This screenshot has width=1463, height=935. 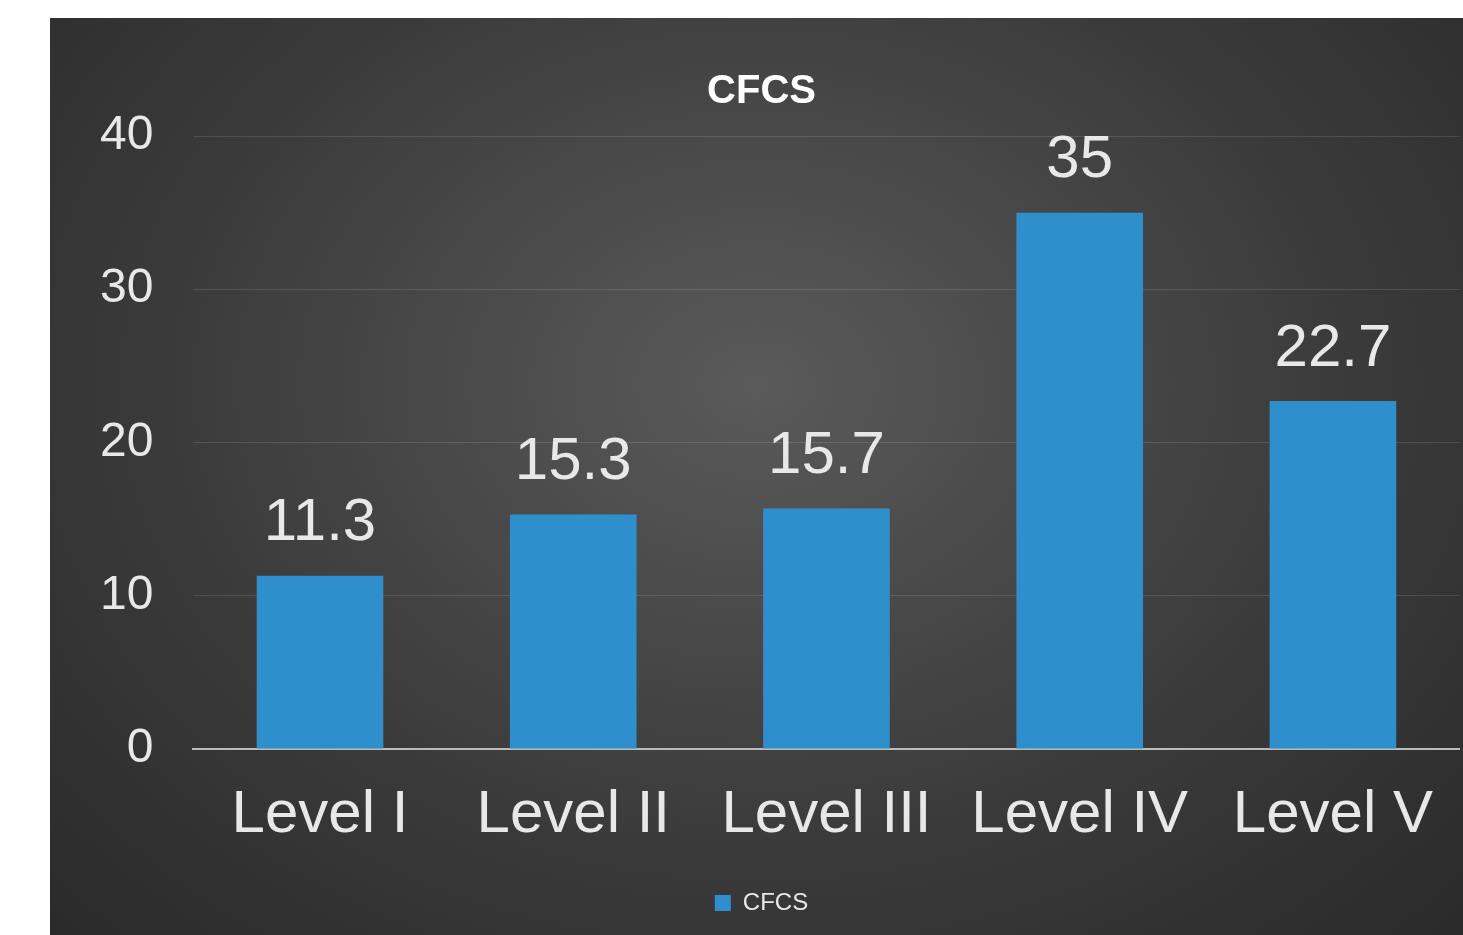 I want to click on x-tick-label: Level IV, so click(x=1080, y=811).